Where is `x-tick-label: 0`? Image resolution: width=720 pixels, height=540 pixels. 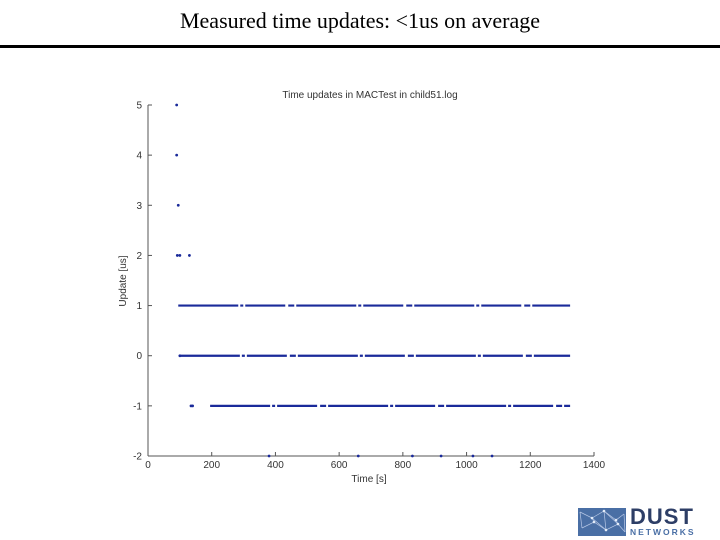 x-tick-label: 0 is located at coordinates (148, 465).